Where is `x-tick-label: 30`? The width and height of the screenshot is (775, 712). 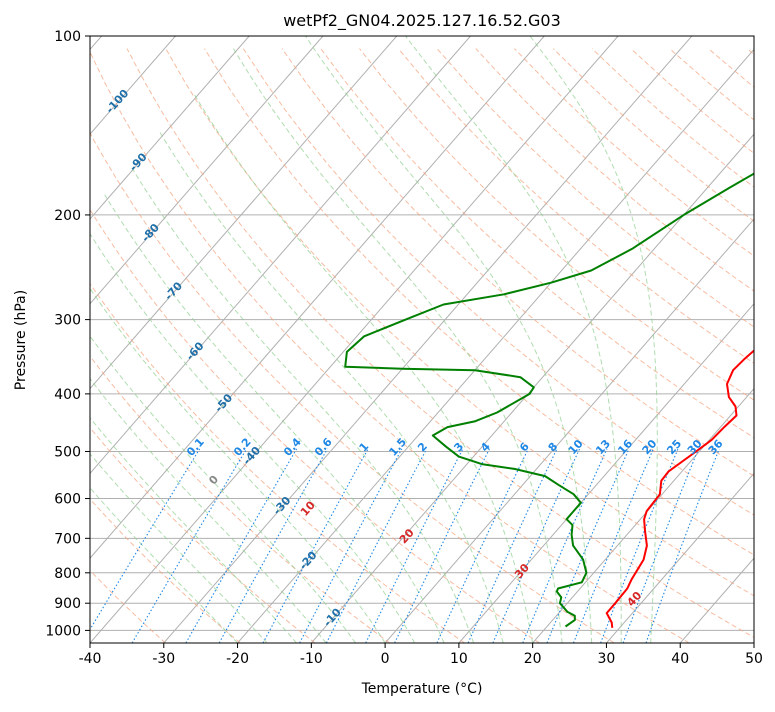 x-tick-label: 30 is located at coordinates (607, 659).